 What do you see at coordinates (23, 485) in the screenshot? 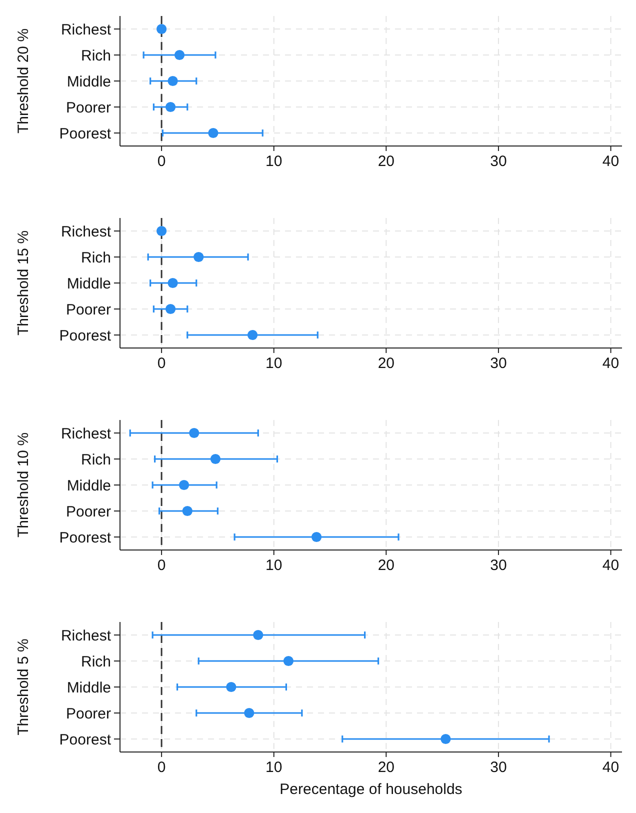
I see `y-axis-title: Threshold 10 %` at bounding box center [23, 485].